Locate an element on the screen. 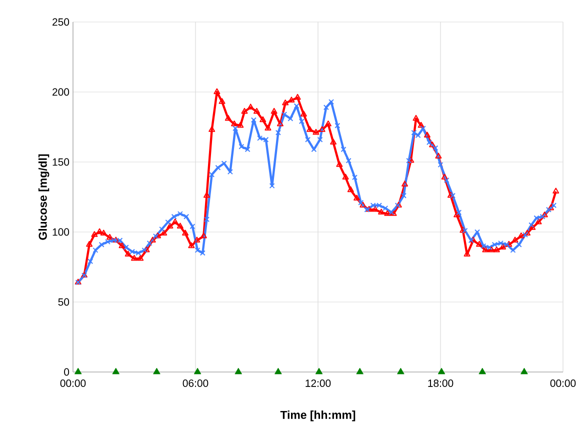  y-tick-label: 50 is located at coordinates (64, 302).